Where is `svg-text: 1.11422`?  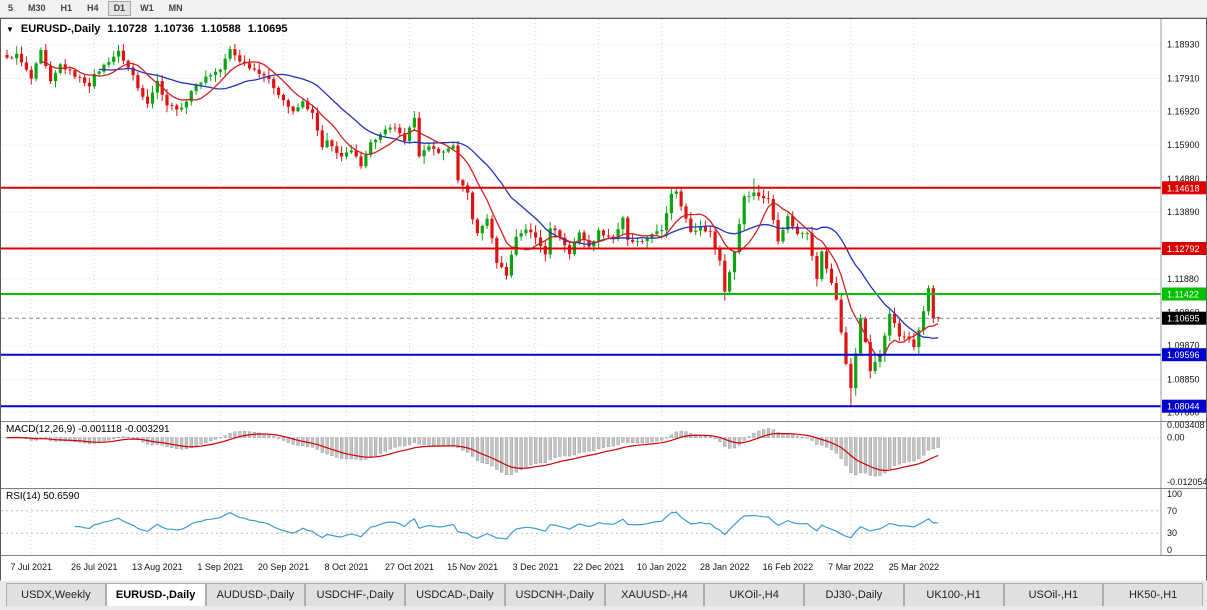 svg-text: 1.11422 is located at coordinates (1183, 295).